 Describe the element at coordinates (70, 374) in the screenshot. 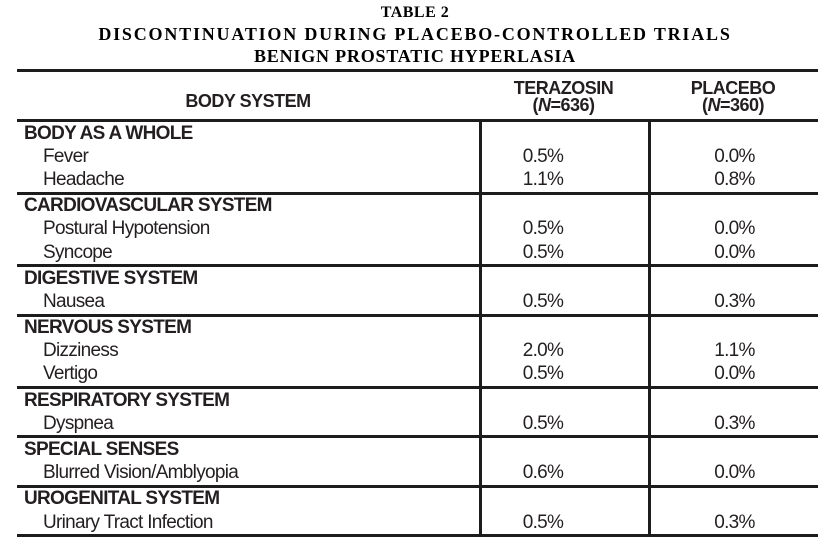

I see `item-label: Vertigo` at that location.